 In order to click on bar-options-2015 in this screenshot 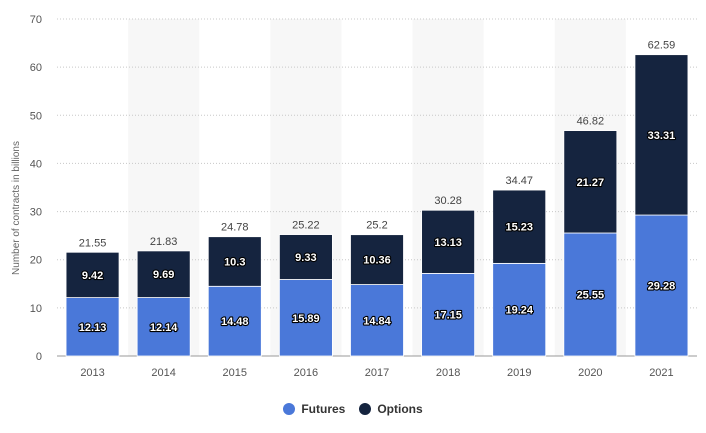, I will do `click(234, 261)`.